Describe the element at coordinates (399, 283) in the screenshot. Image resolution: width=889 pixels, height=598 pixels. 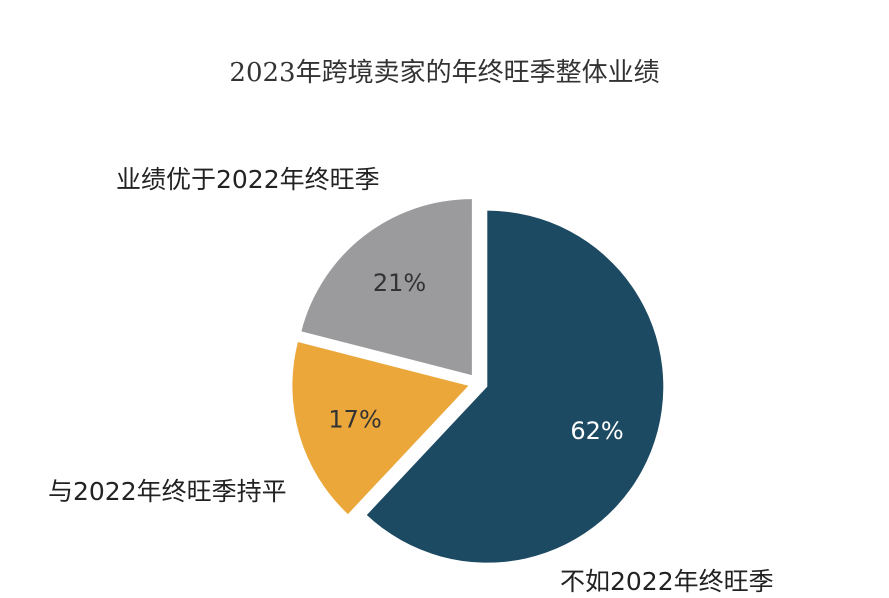
I see `slice-value-label: 21%` at that location.